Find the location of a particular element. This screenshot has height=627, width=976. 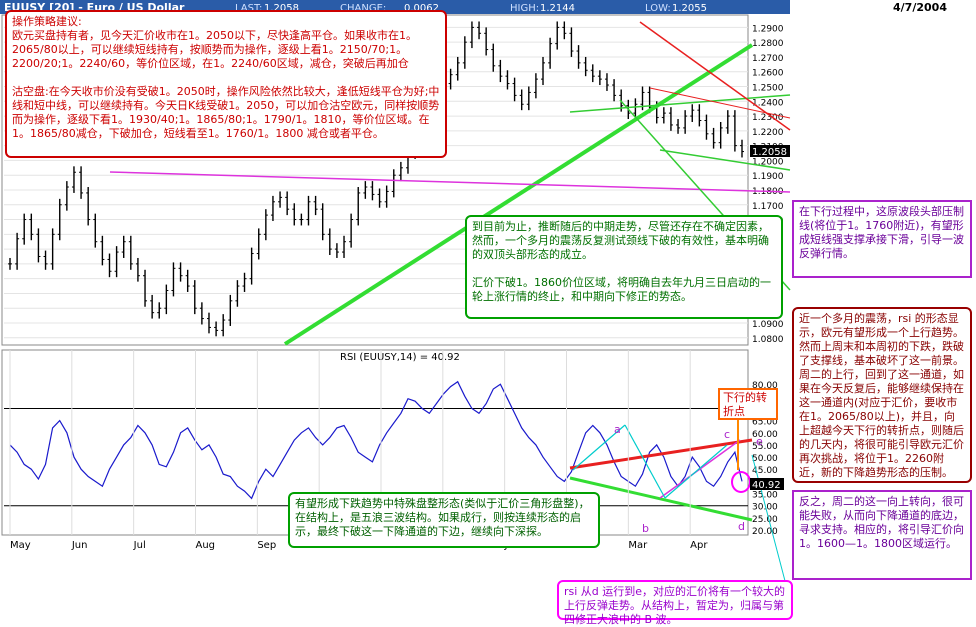

green-channel-bottom is located at coordinates (725, 160).